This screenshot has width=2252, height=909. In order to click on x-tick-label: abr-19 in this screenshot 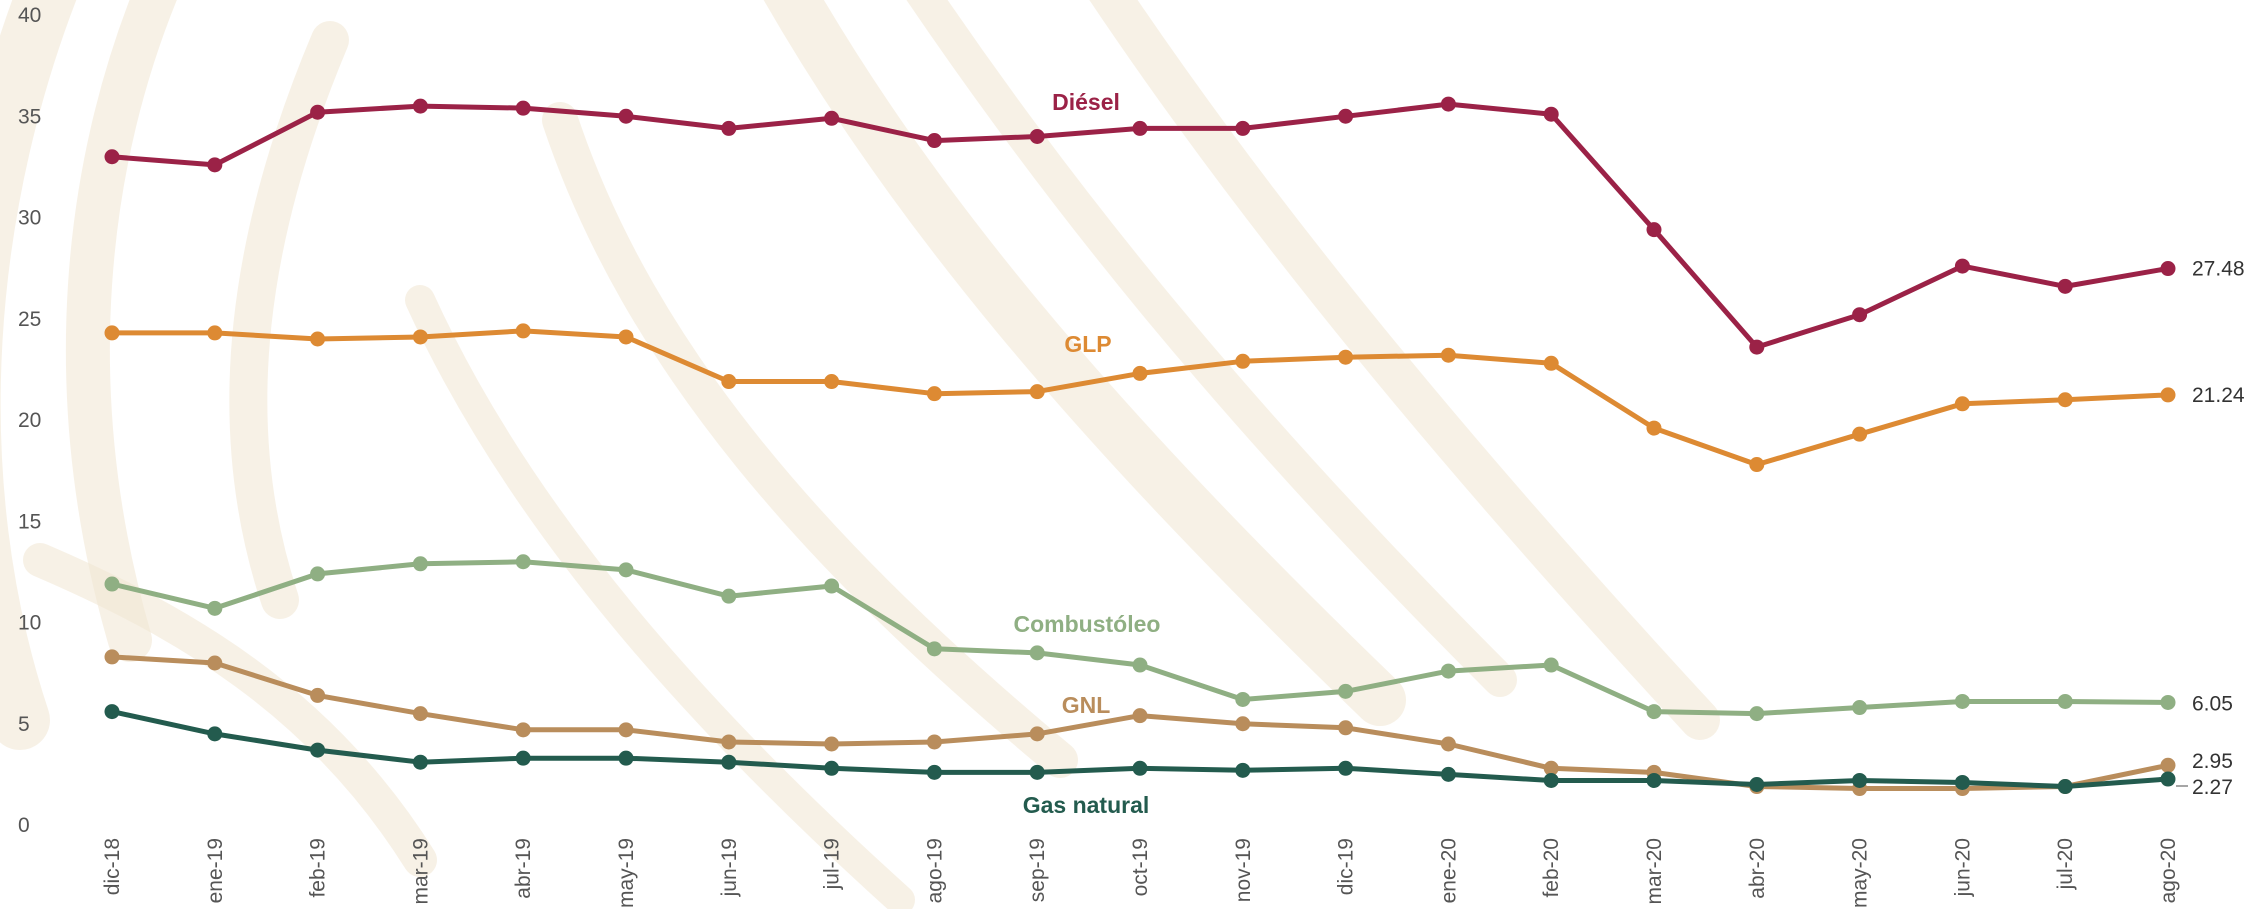, I will do `click(523, 868)`.